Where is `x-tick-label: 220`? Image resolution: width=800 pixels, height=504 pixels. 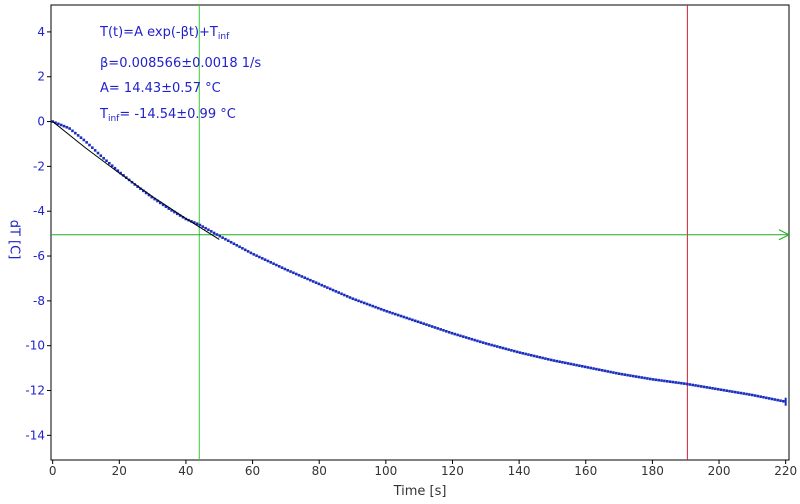 x-tick-label: 220 is located at coordinates (785, 471).